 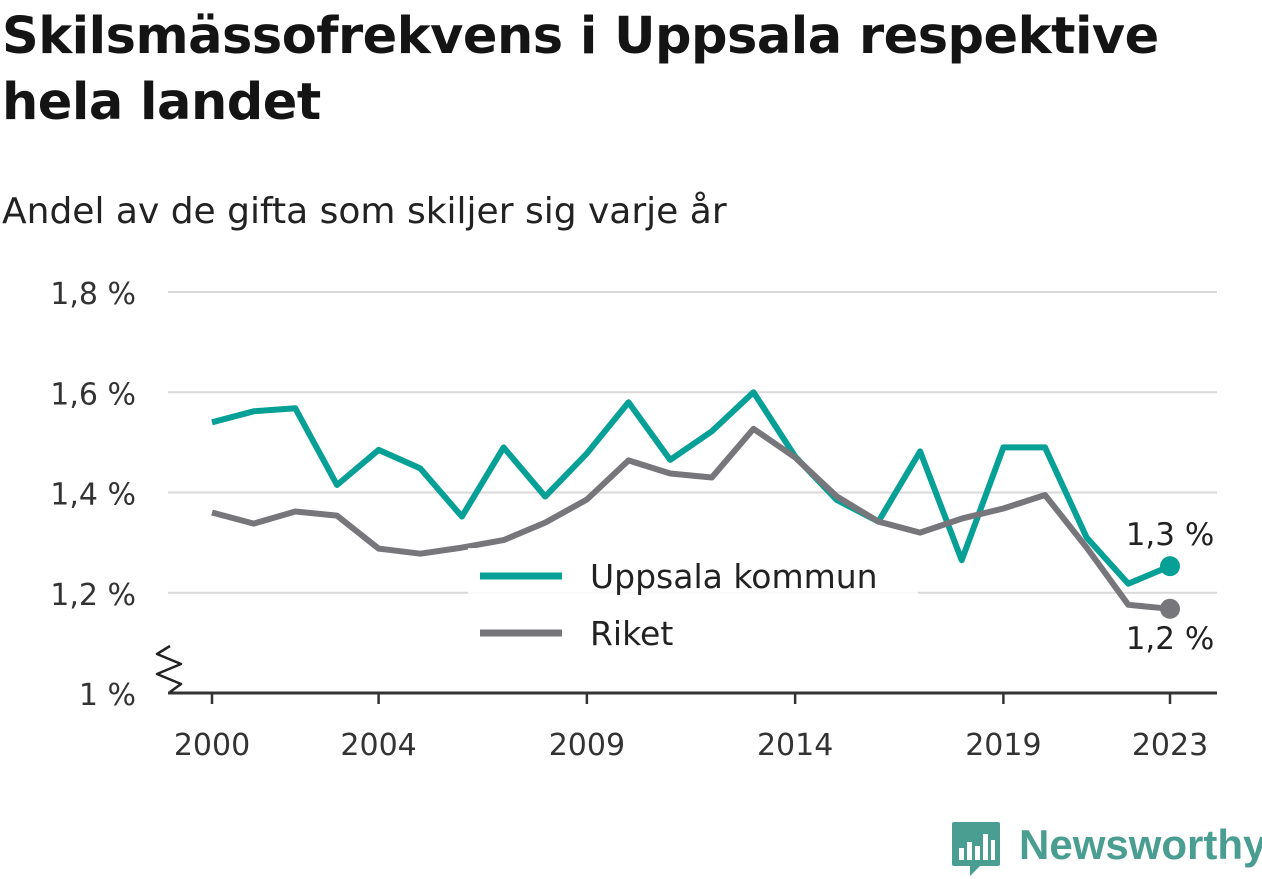 I want to click on x-tick-label: 2019, so click(x=1003, y=745).